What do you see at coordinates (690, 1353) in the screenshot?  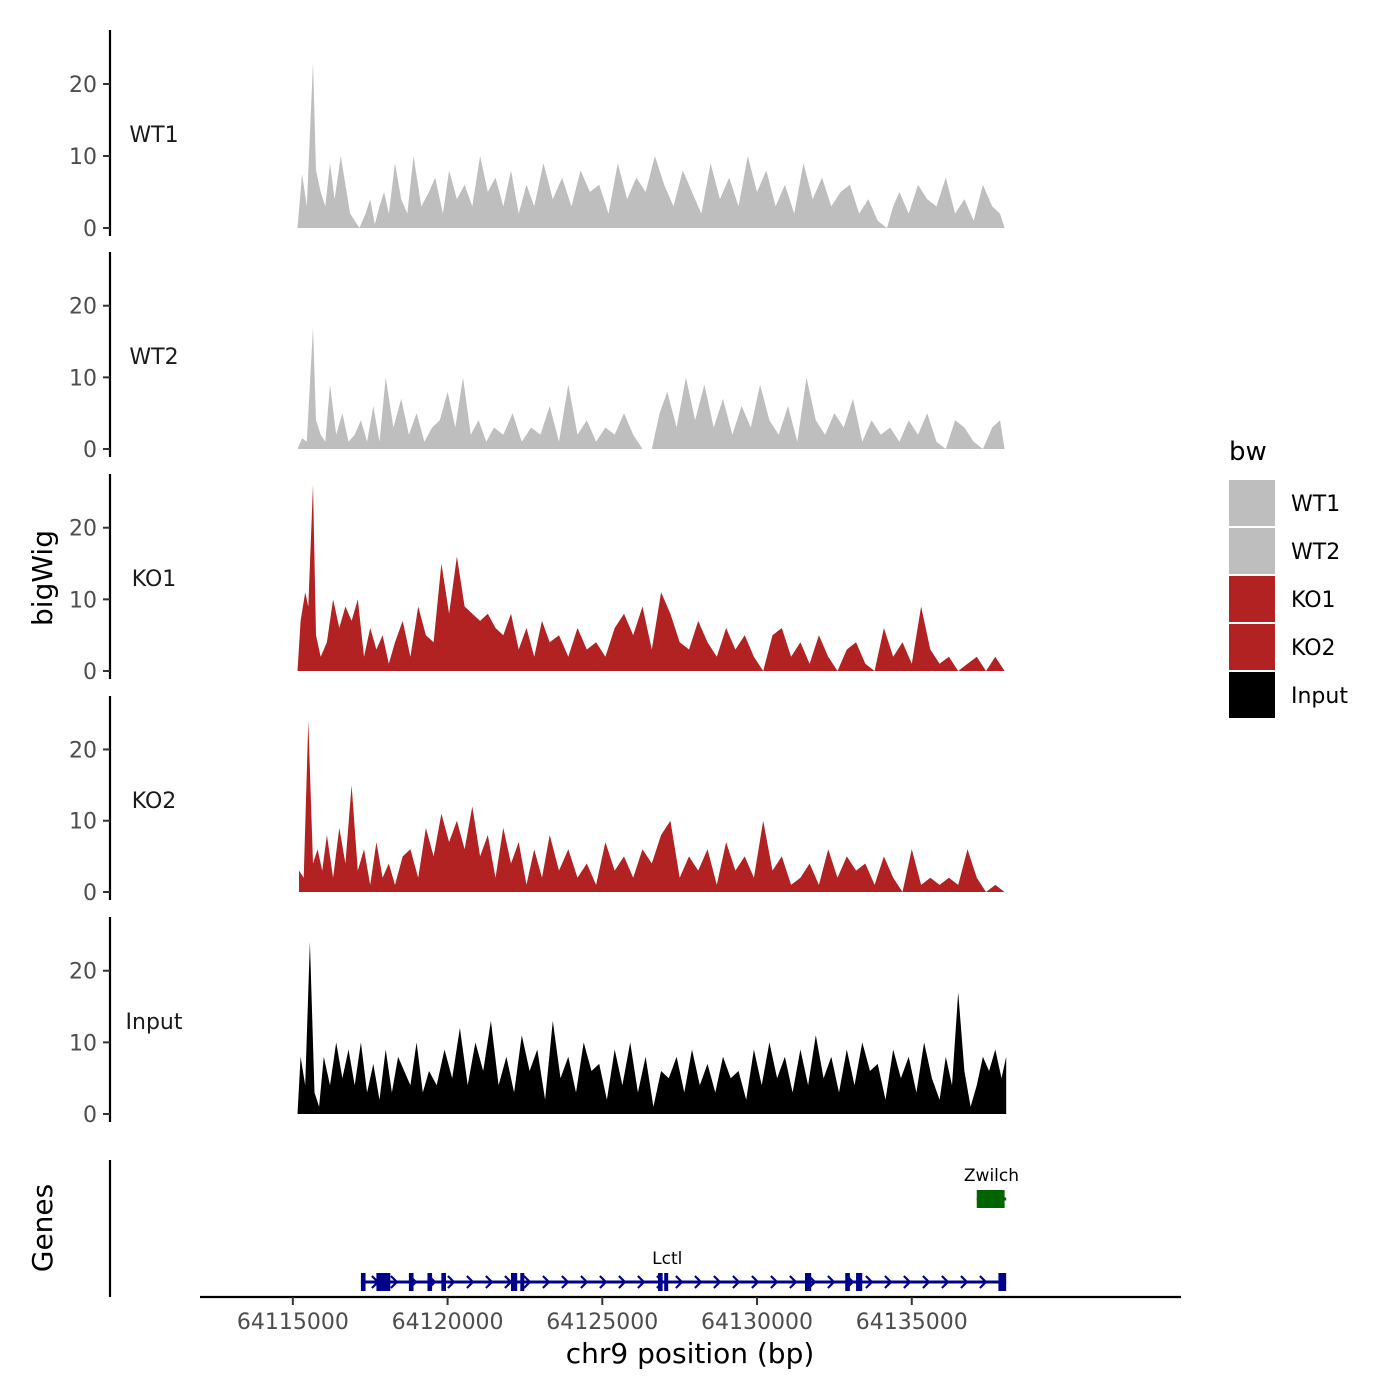 I see `x-axis-label: chr9 position (bp)` at bounding box center [690, 1353].